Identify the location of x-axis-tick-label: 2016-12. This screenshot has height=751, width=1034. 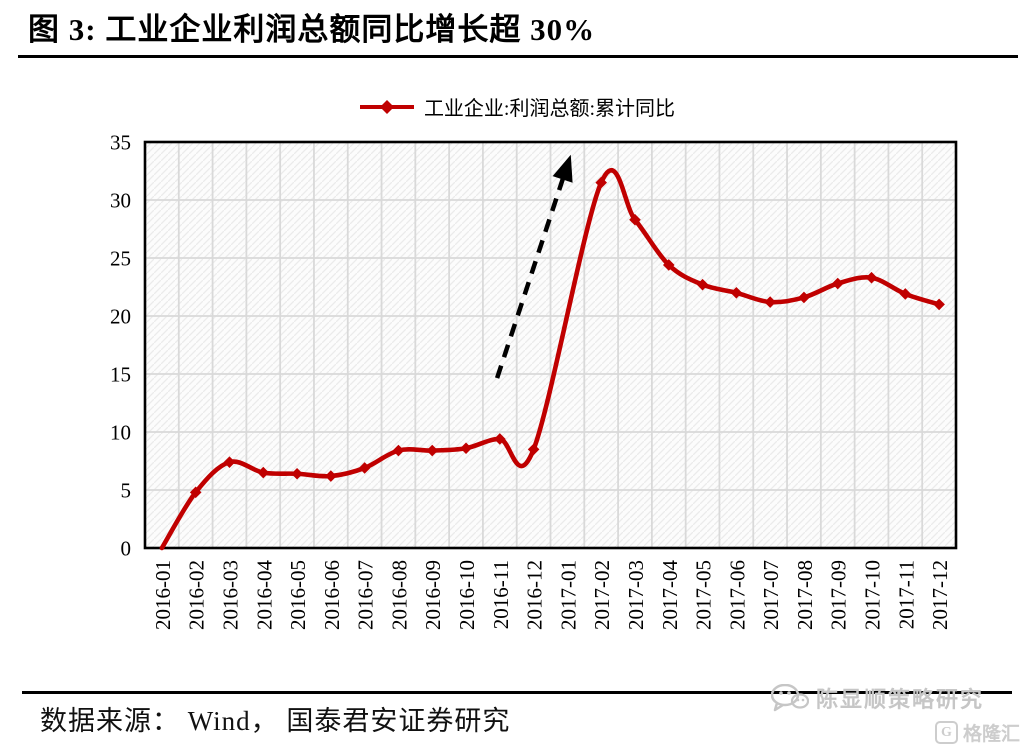
(535, 595).